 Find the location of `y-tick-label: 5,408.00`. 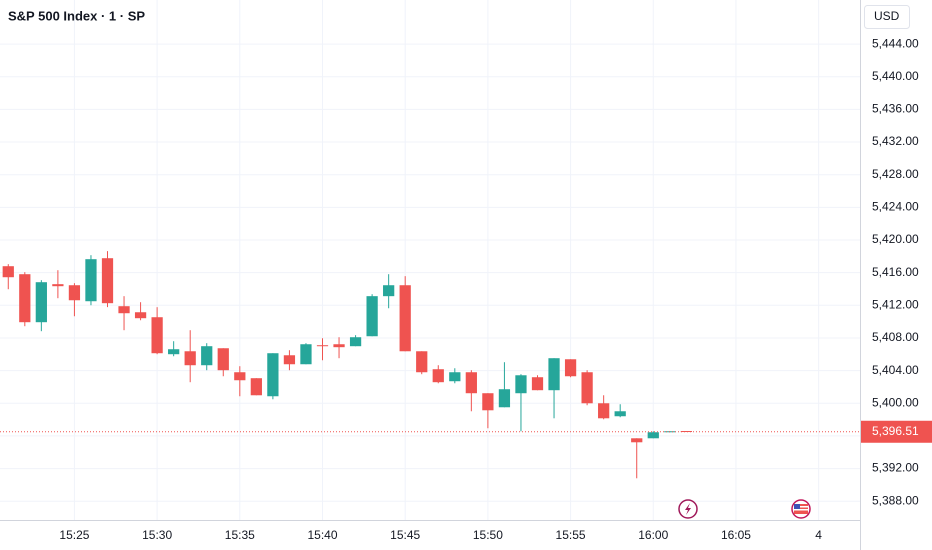

y-tick-label: 5,408.00 is located at coordinates (895, 337).